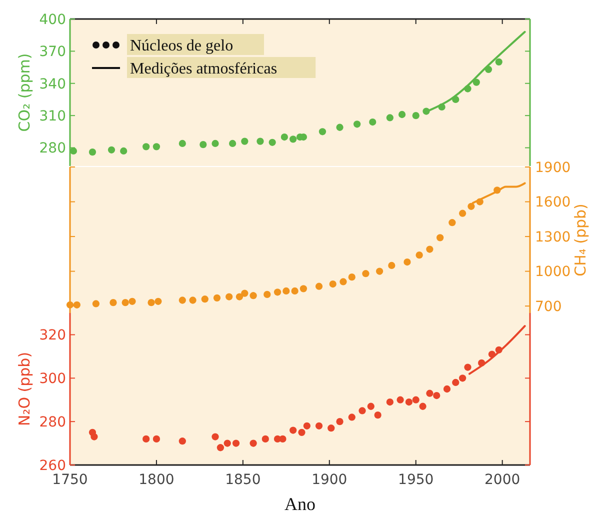 The image size is (593, 514). Describe the element at coordinates (330, 480) in the screenshot. I see `x-tick-label: 1900` at that location.